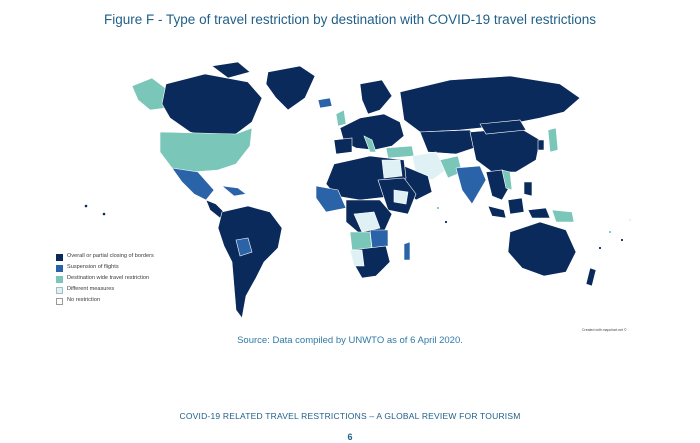 This screenshot has width=700, height=443. What do you see at coordinates (392, 169) in the screenshot?
I see `egypt` at bounding box center [392, 169].